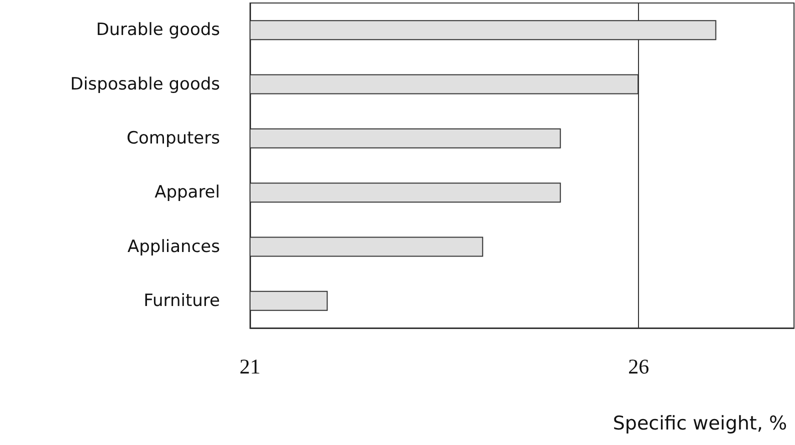 Image resolution: width=795 pixels, height=445 pixels. Describe the element at coordinates (187, 192) in the screenshot. I see `y-tick-label: Apparel` at that location.